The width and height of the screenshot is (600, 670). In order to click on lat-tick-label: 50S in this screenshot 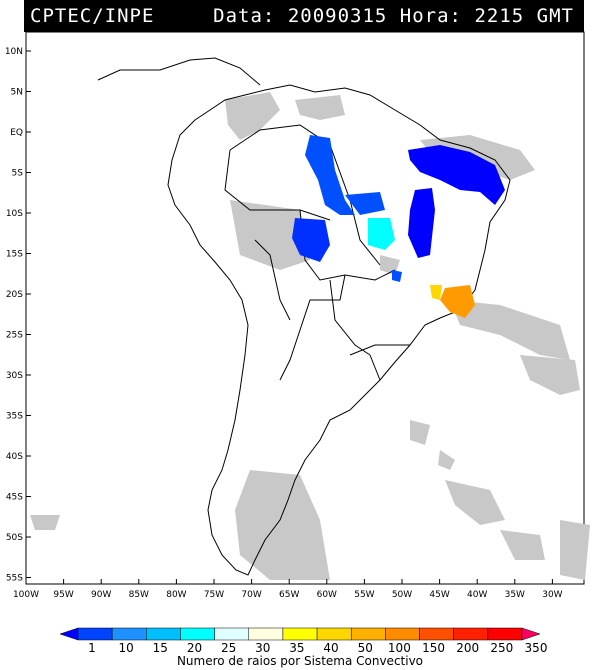, I will do `click(14, 538)`.